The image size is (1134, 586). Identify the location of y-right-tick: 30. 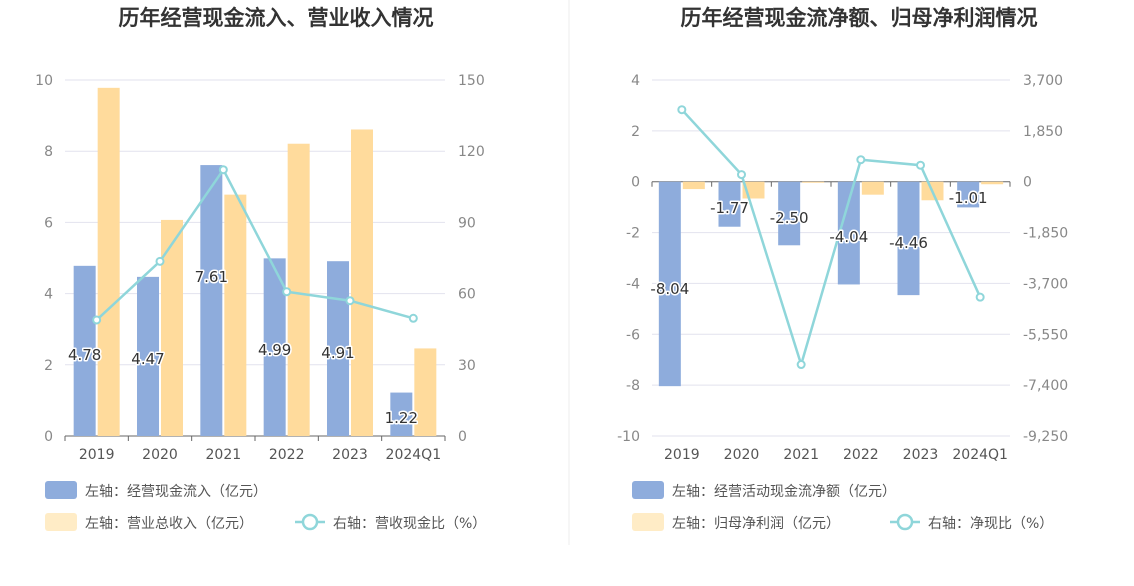
(467, 366).